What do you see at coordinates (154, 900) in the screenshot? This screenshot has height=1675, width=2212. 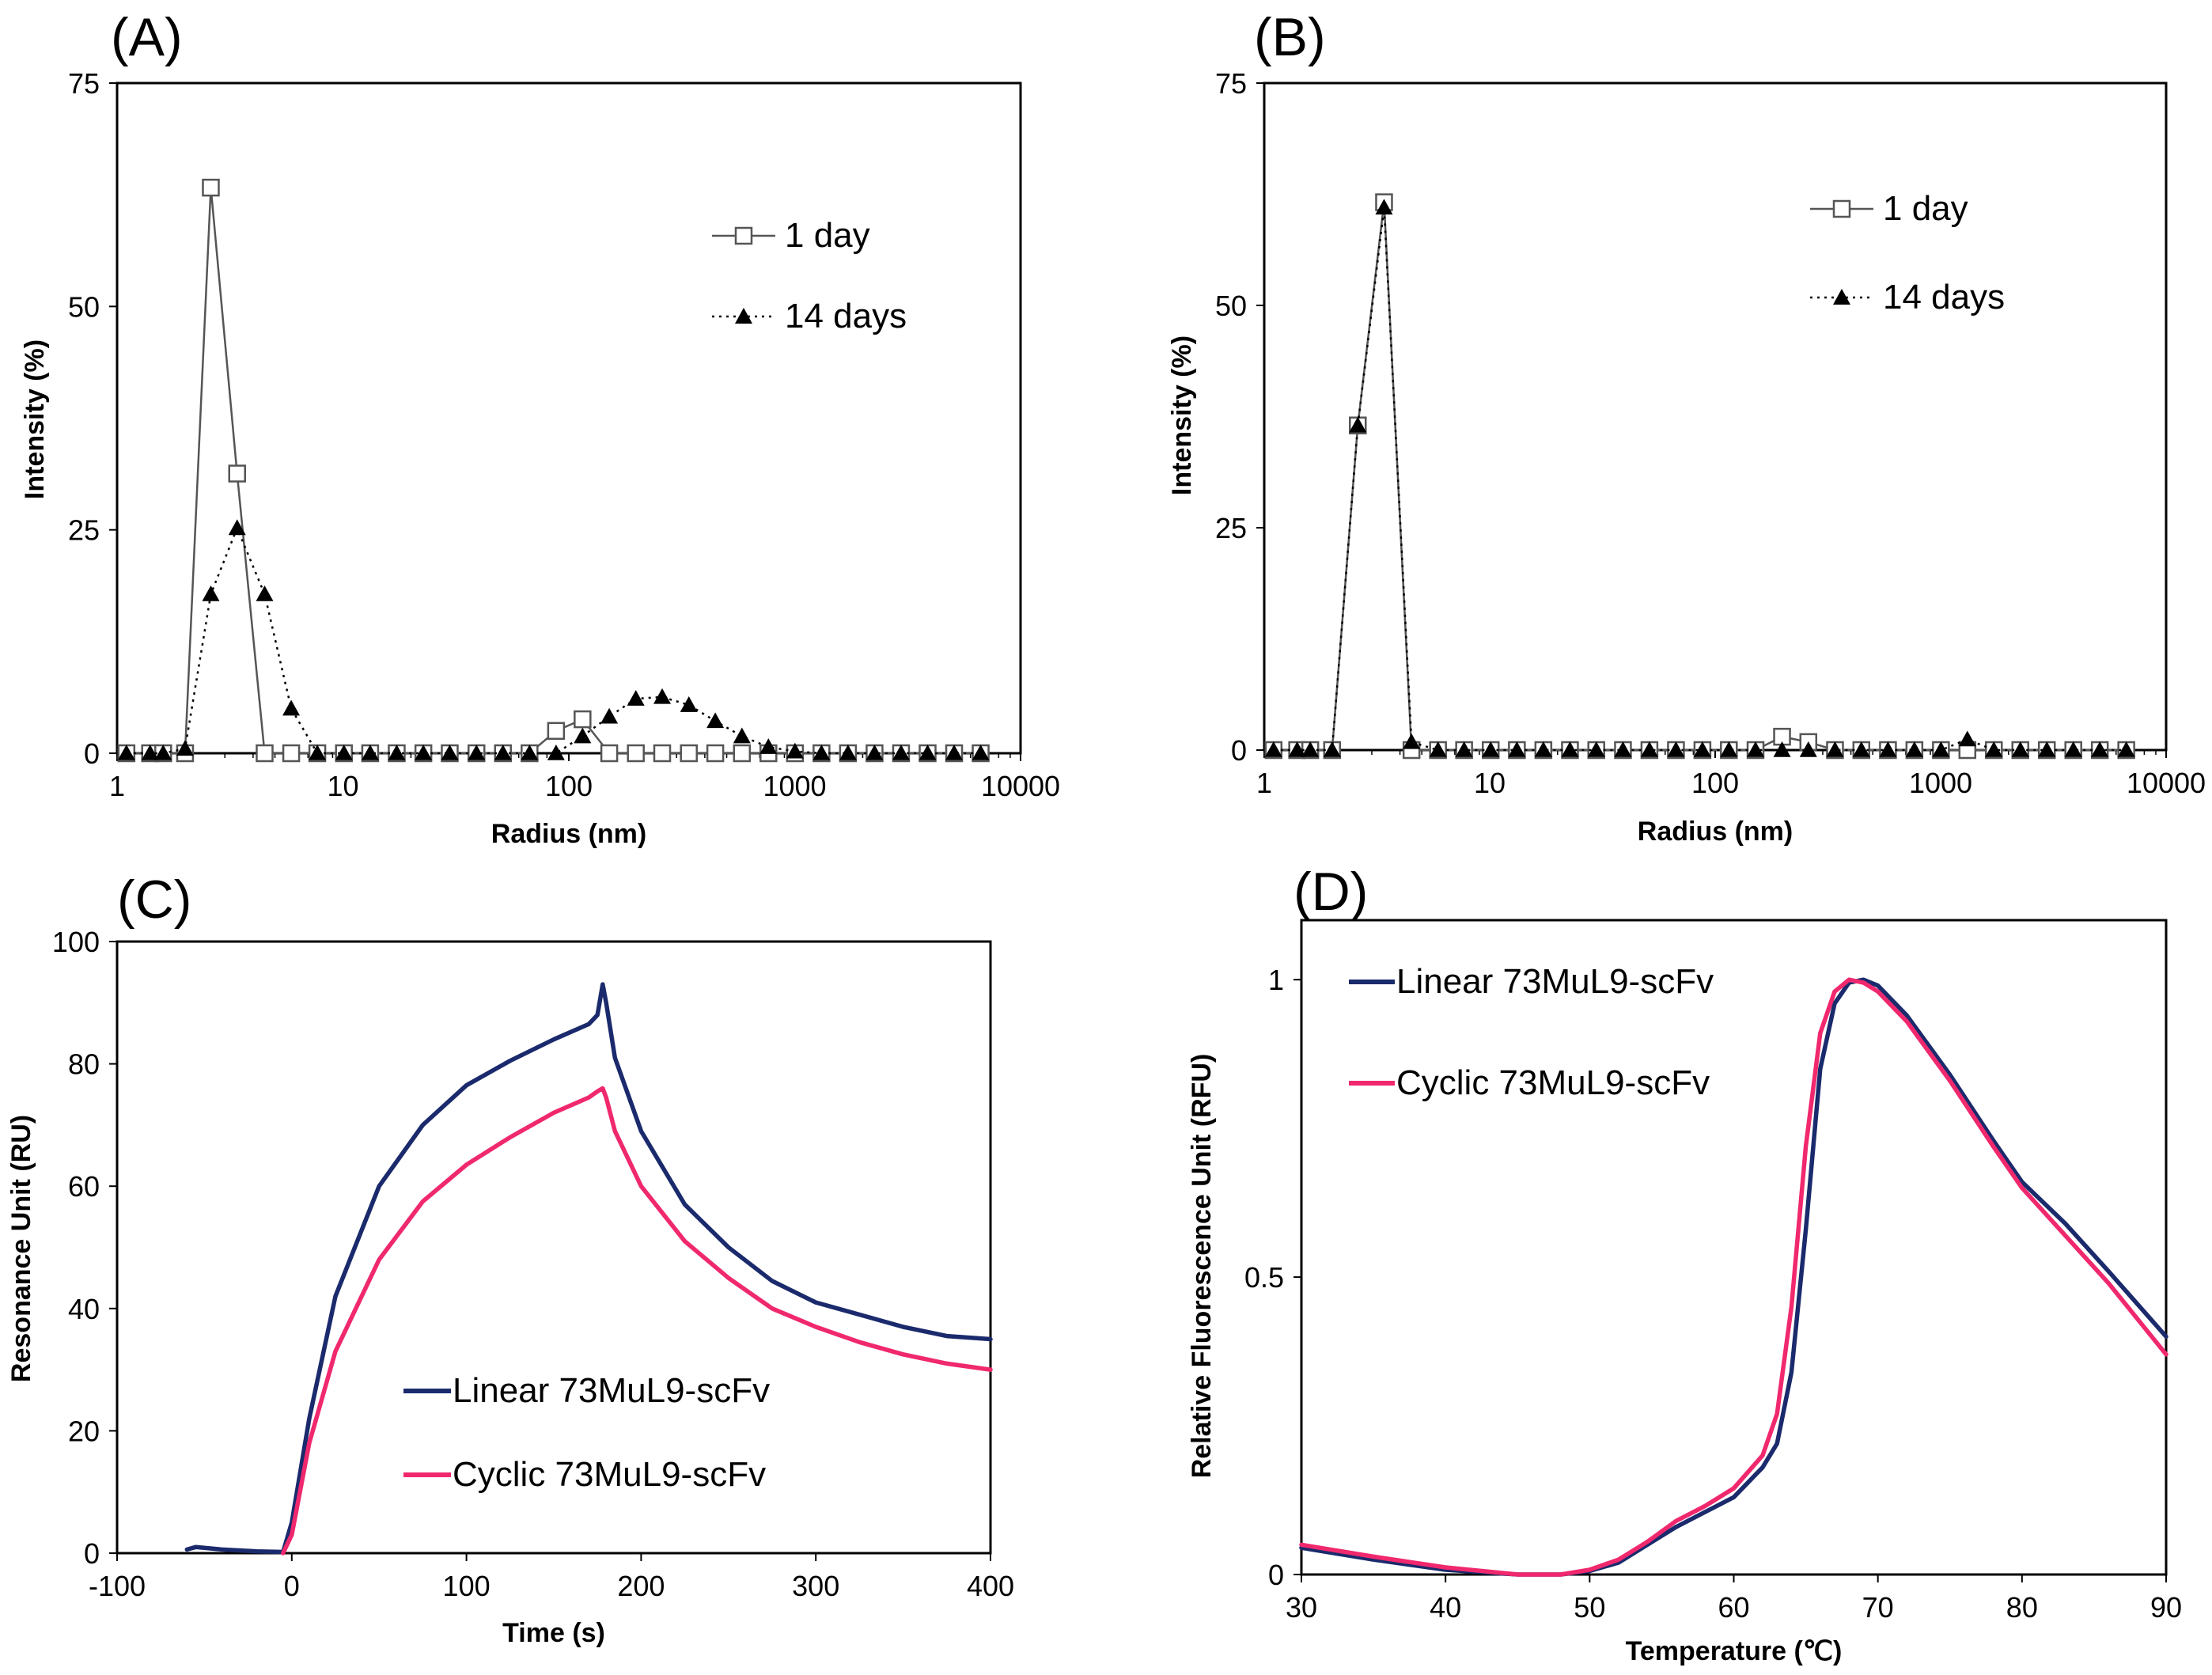 I see `panel-c-letter: (C)` at bounding box center [154, 900].